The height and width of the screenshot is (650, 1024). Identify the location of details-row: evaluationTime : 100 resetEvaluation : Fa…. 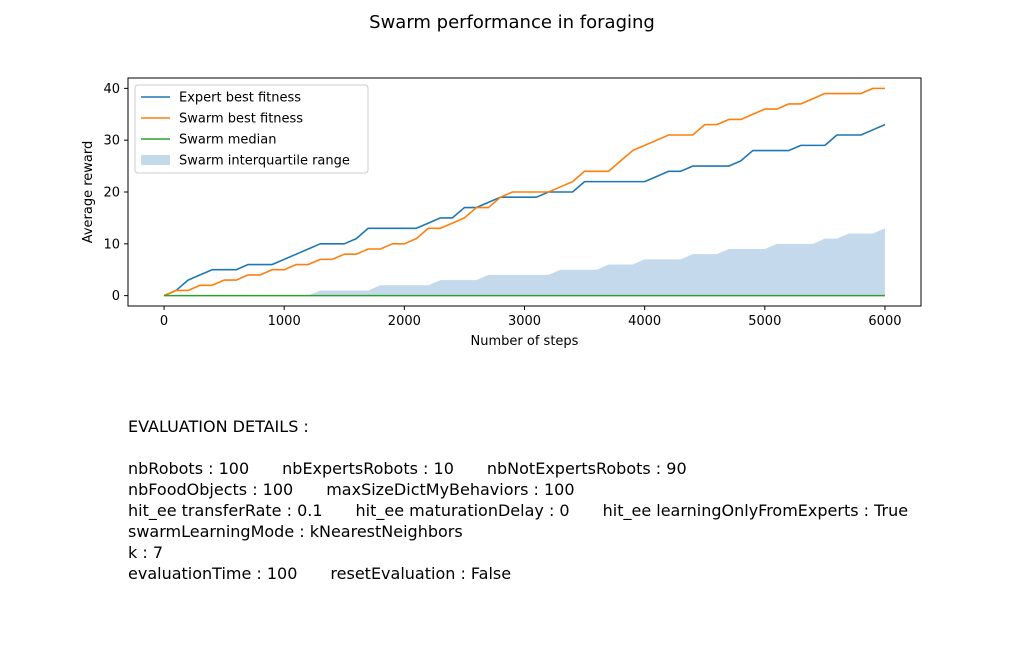
(518, 573).